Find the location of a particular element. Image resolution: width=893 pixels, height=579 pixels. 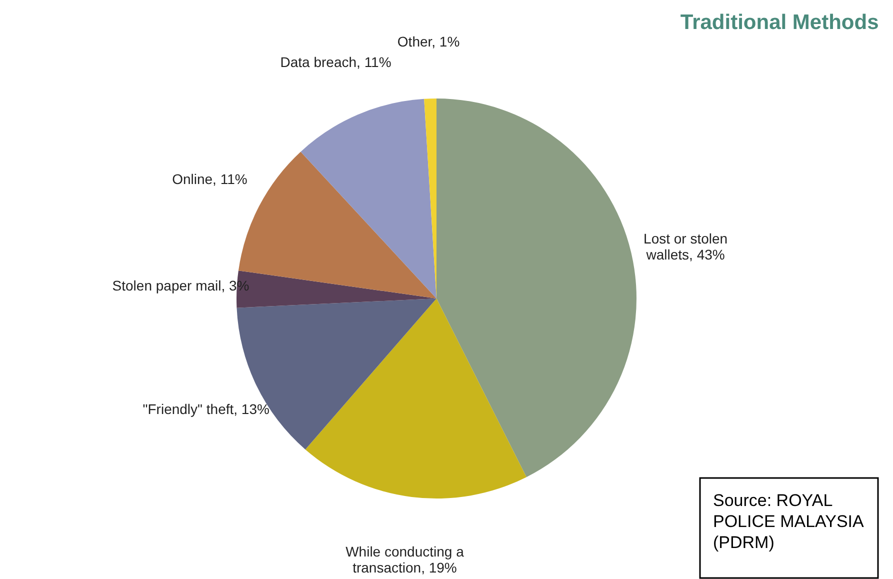

text: Traditional Methods is located at coordinates (779, 22).